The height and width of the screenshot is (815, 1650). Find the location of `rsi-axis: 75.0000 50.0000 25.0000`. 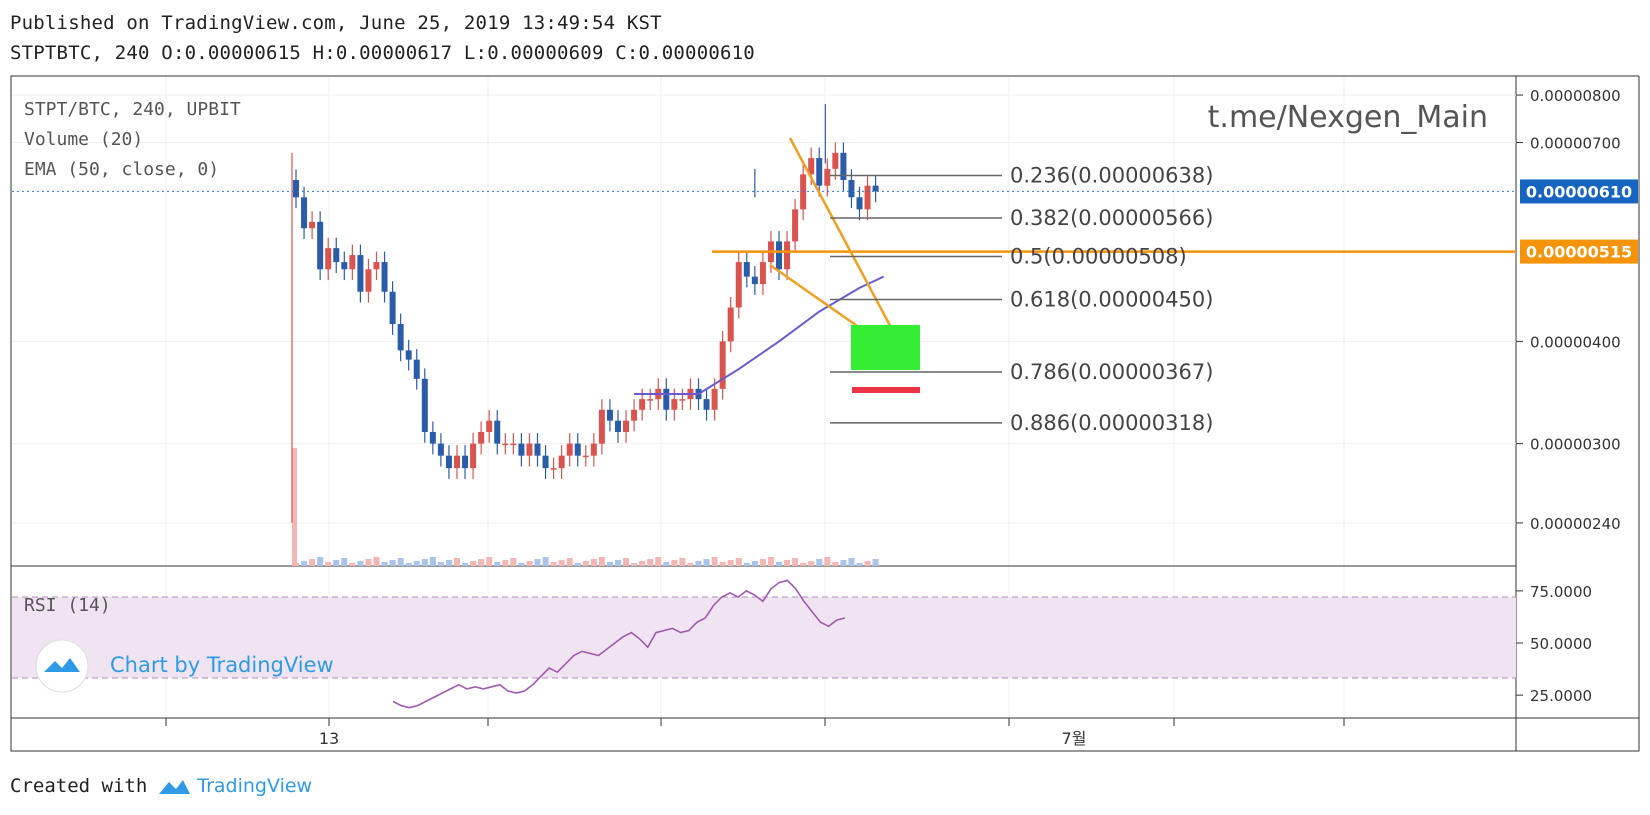

rsi-axis: 75.0000 50.0000 25.0000 is located at coordinates (1554, 644).